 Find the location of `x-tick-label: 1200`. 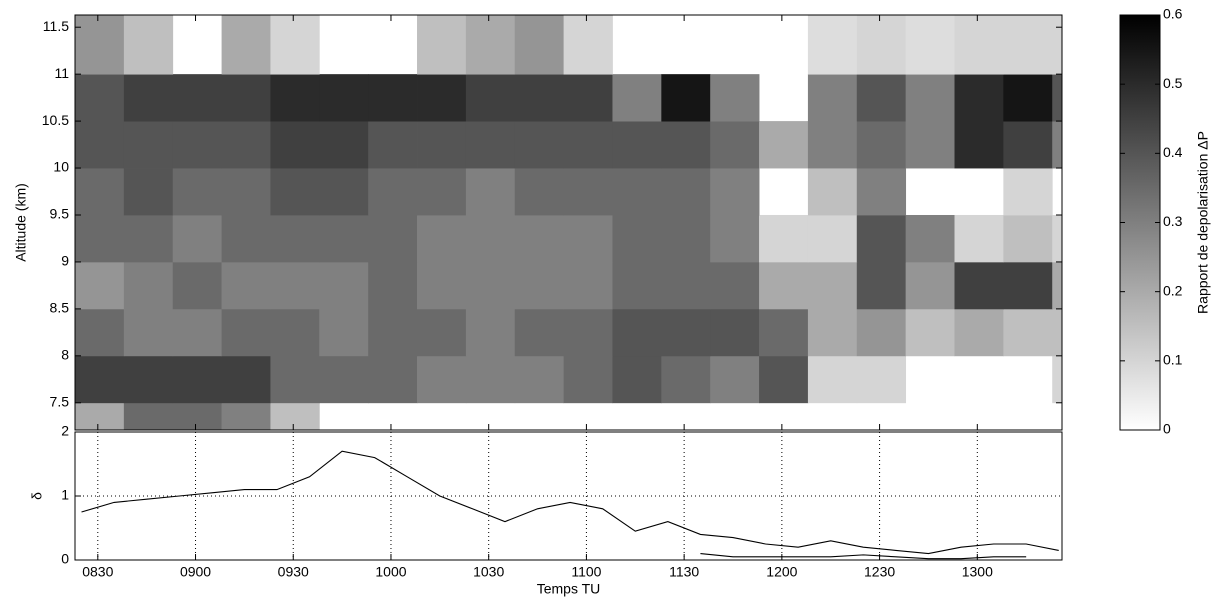

x-tick-label: 1200 is located at coordinates (781, 572).